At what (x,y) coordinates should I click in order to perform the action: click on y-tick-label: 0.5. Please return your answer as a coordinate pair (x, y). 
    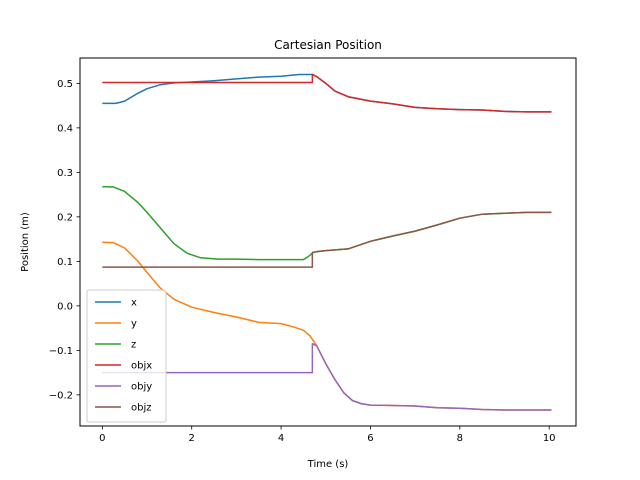
    Looking at the image, I should click on (65, 84).